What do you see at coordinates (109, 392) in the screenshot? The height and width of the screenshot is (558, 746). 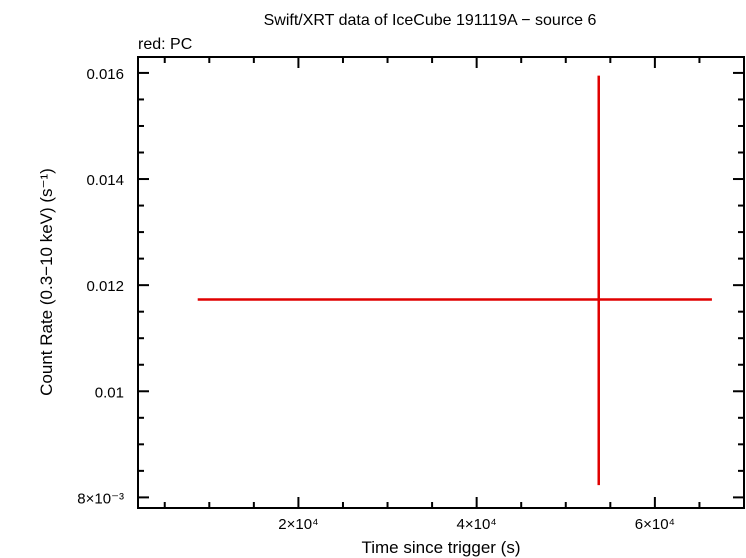 I see `y-tick-label: 0.01` at bounding box center [109, 392].